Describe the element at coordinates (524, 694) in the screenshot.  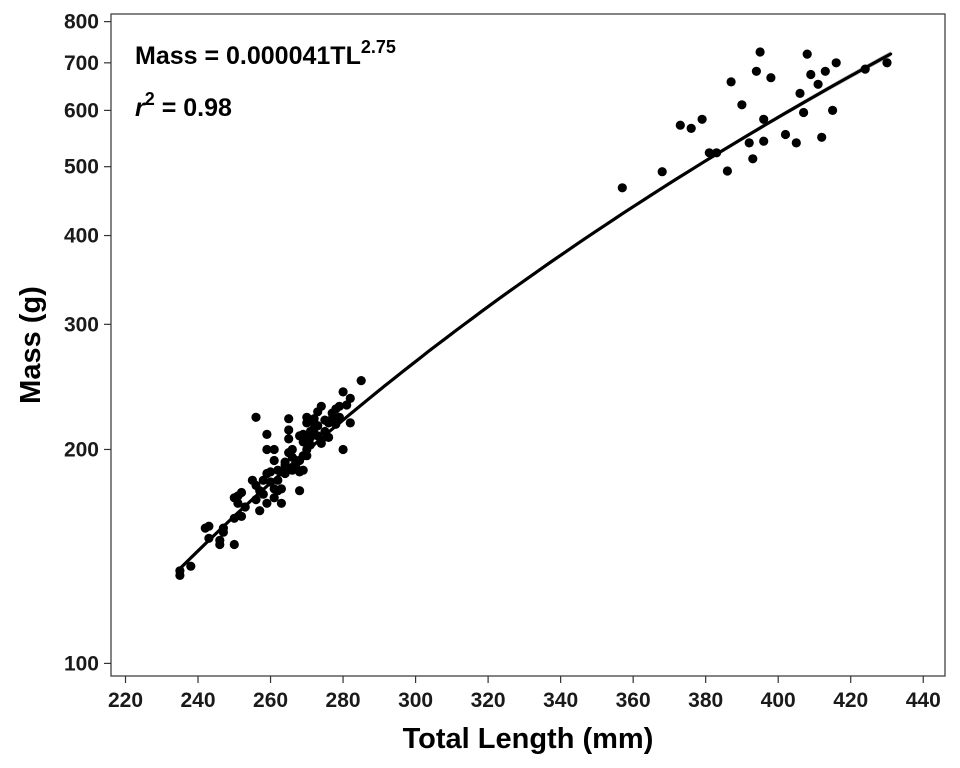
I see `x-axis: 220 240 260 280 300 320 340 360 380 400 420 440` at that location.